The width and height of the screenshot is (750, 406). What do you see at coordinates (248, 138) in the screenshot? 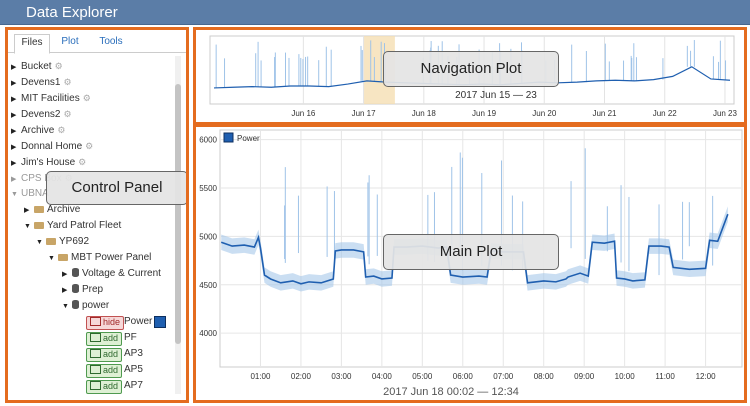
I see `legend-label-power: Power` at bounding box center [248, 138].